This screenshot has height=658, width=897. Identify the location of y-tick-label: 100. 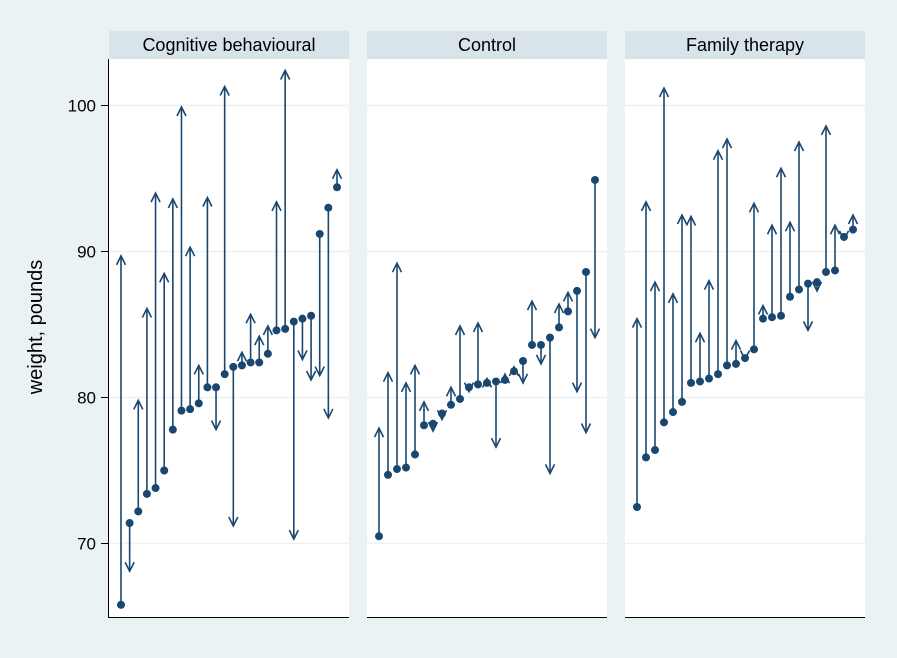
(82, 106).